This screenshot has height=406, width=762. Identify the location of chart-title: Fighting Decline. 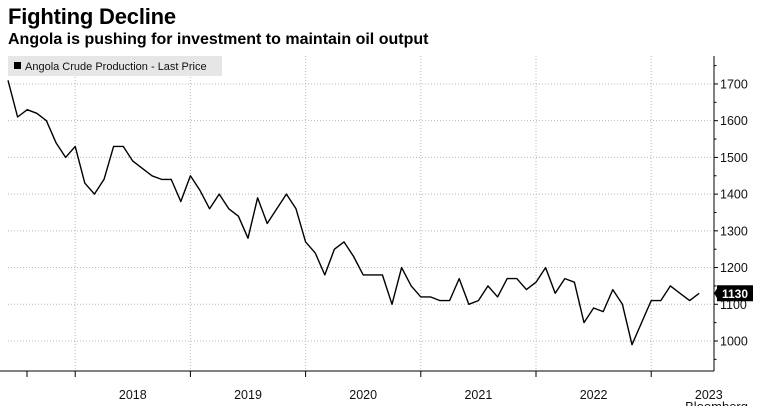
(92, 16).